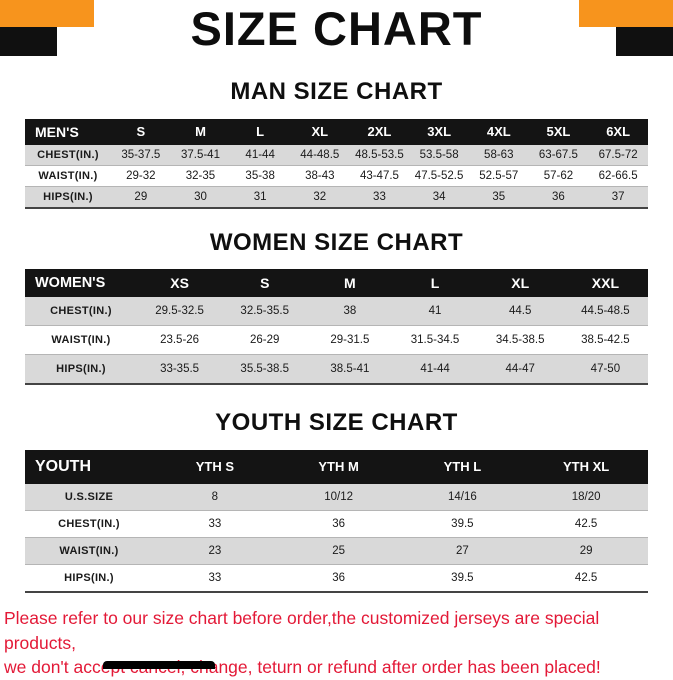  I want to click on corner-decoration-top-right-orange, so click(626, 13).